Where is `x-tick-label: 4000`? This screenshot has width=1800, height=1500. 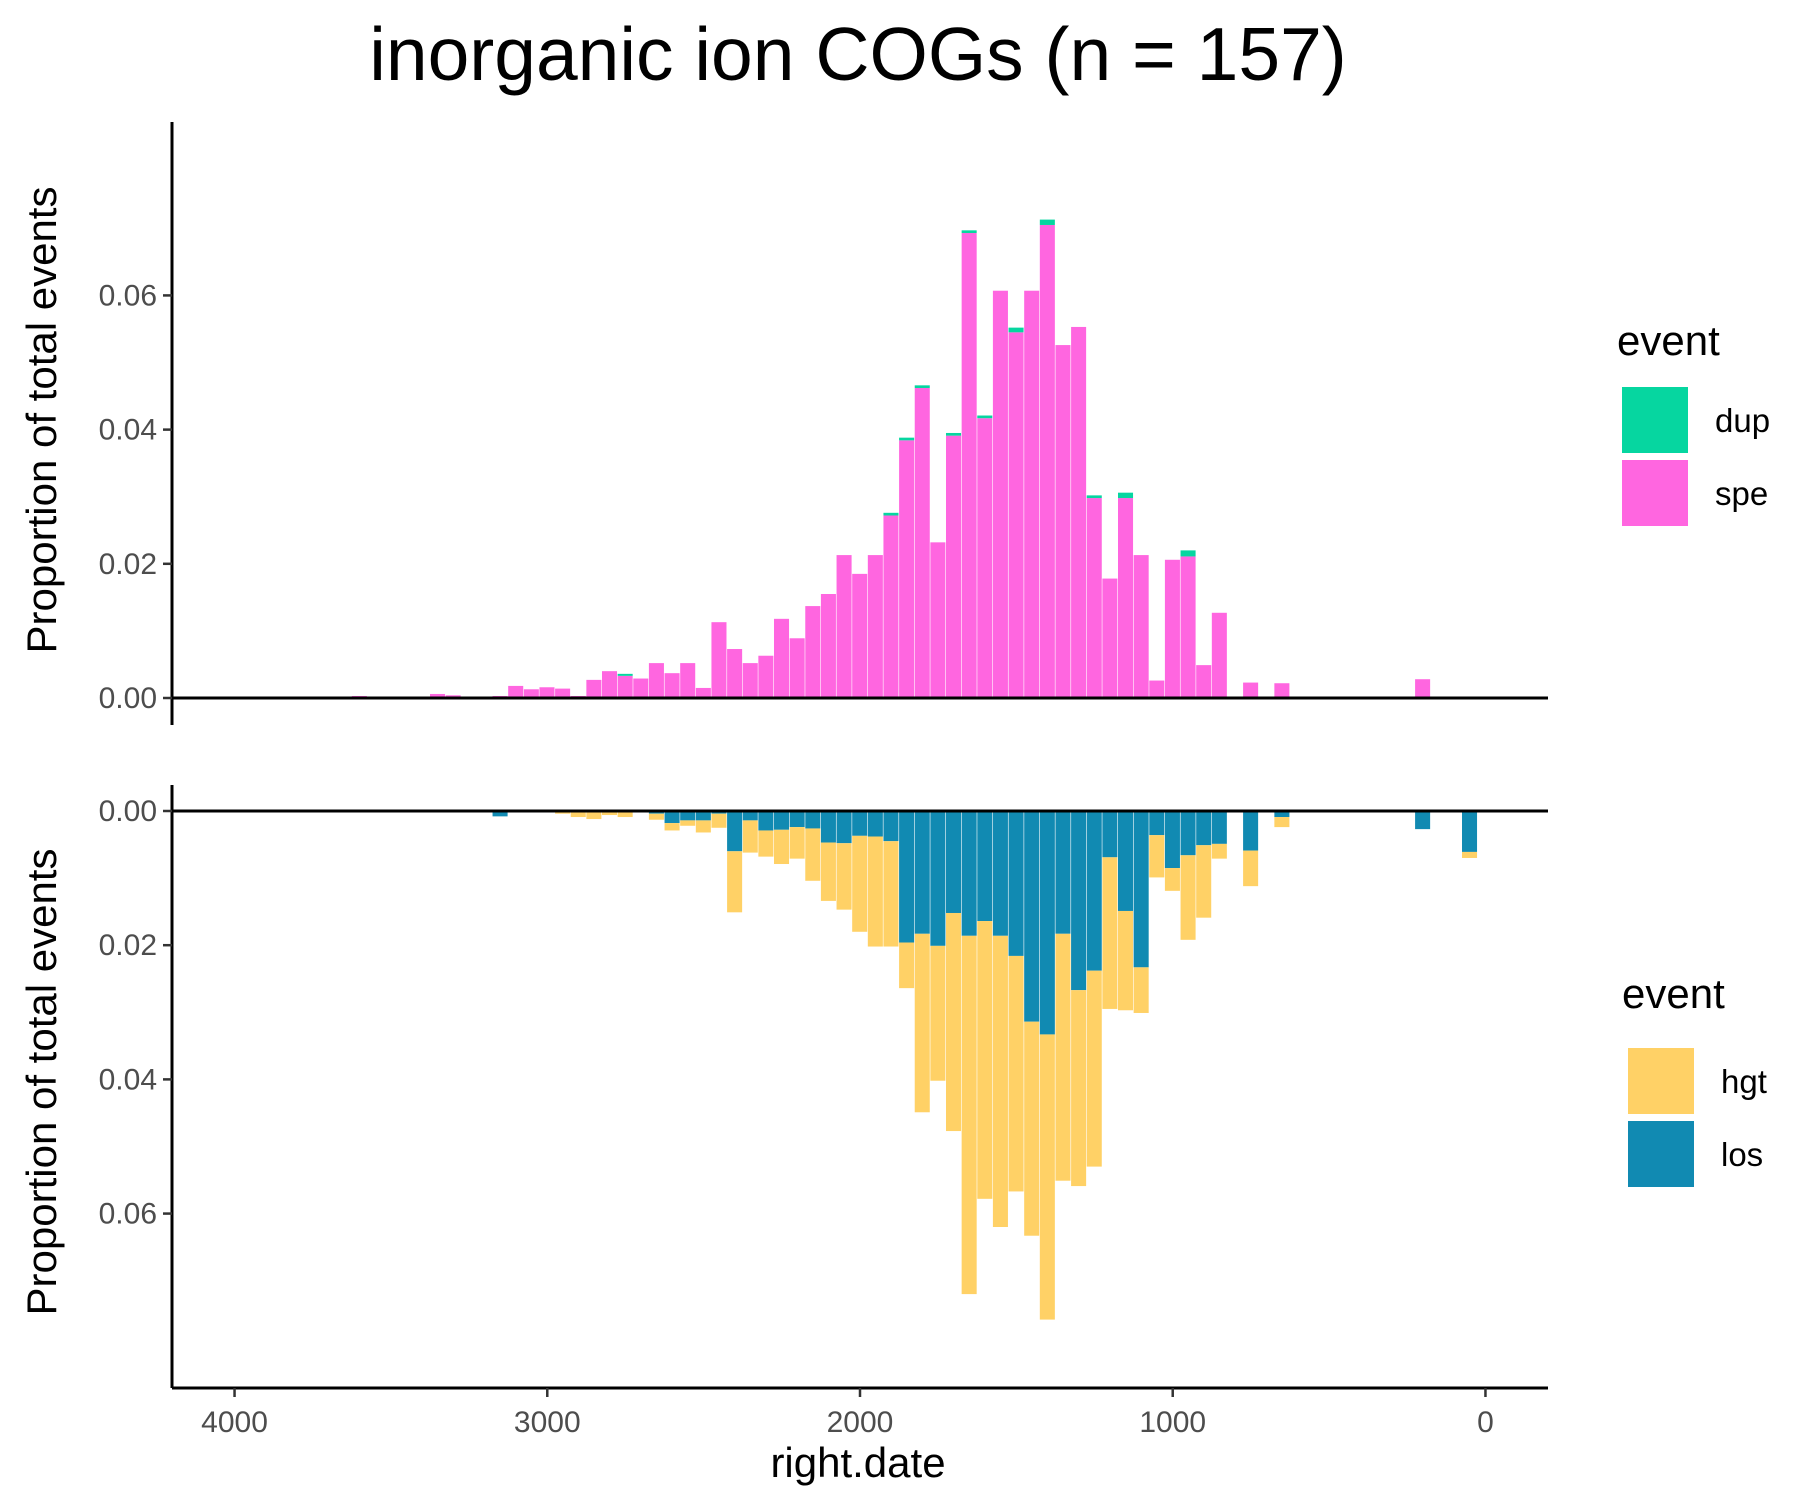 x-tick-label: 4000 is located at coordinates (234, 1422).